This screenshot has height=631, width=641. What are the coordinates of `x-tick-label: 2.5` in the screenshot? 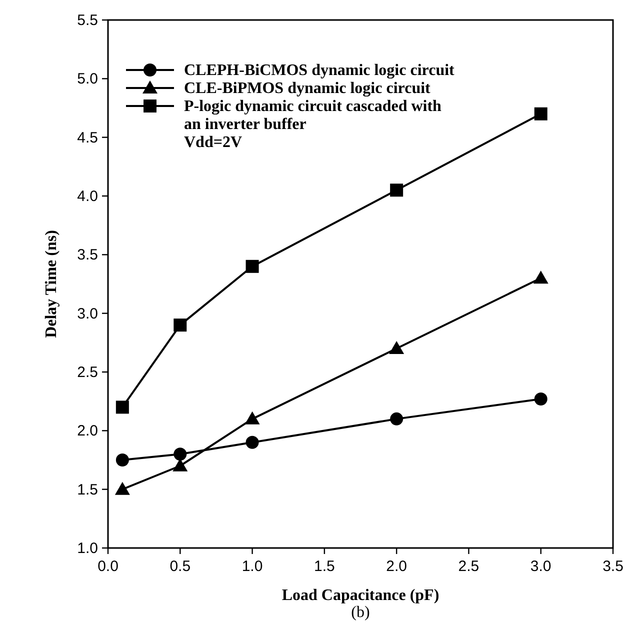 It's located at (469, 566).